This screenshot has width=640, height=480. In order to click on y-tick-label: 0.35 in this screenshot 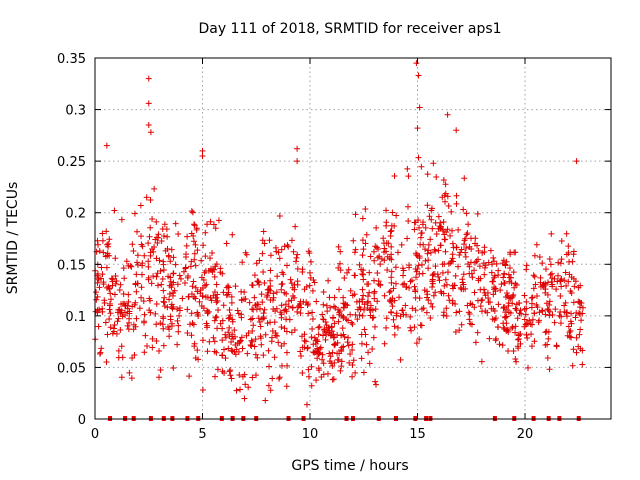, I will do `click(71, 59)`.